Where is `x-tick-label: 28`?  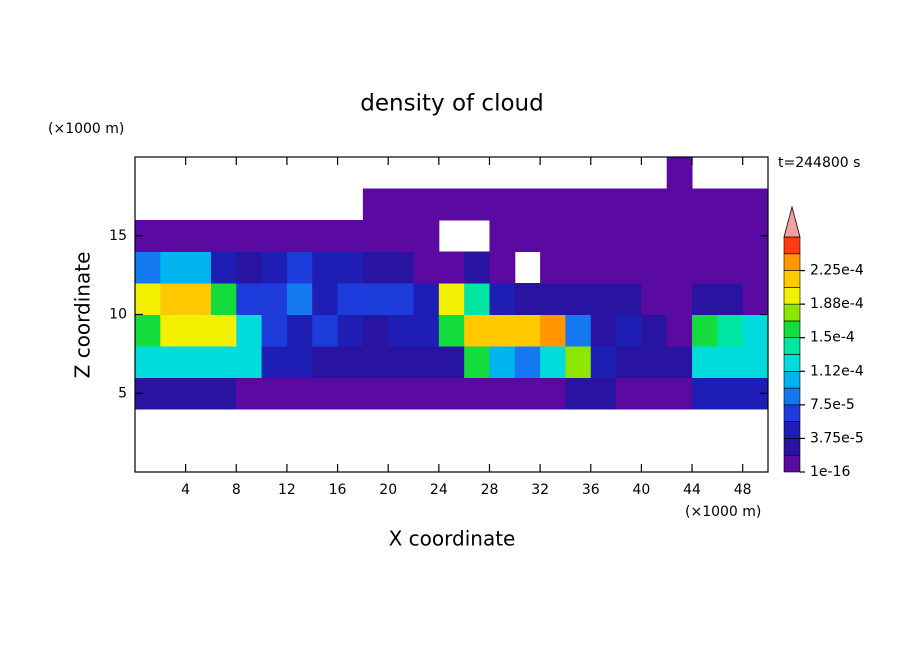
x-tick-label: 28 is located at coordinates (490, 490).